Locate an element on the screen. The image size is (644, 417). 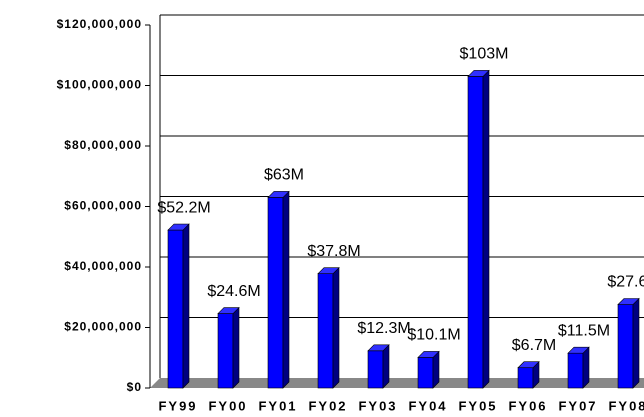
x-tick-label: FY05 is located at coordinates (477, 405).